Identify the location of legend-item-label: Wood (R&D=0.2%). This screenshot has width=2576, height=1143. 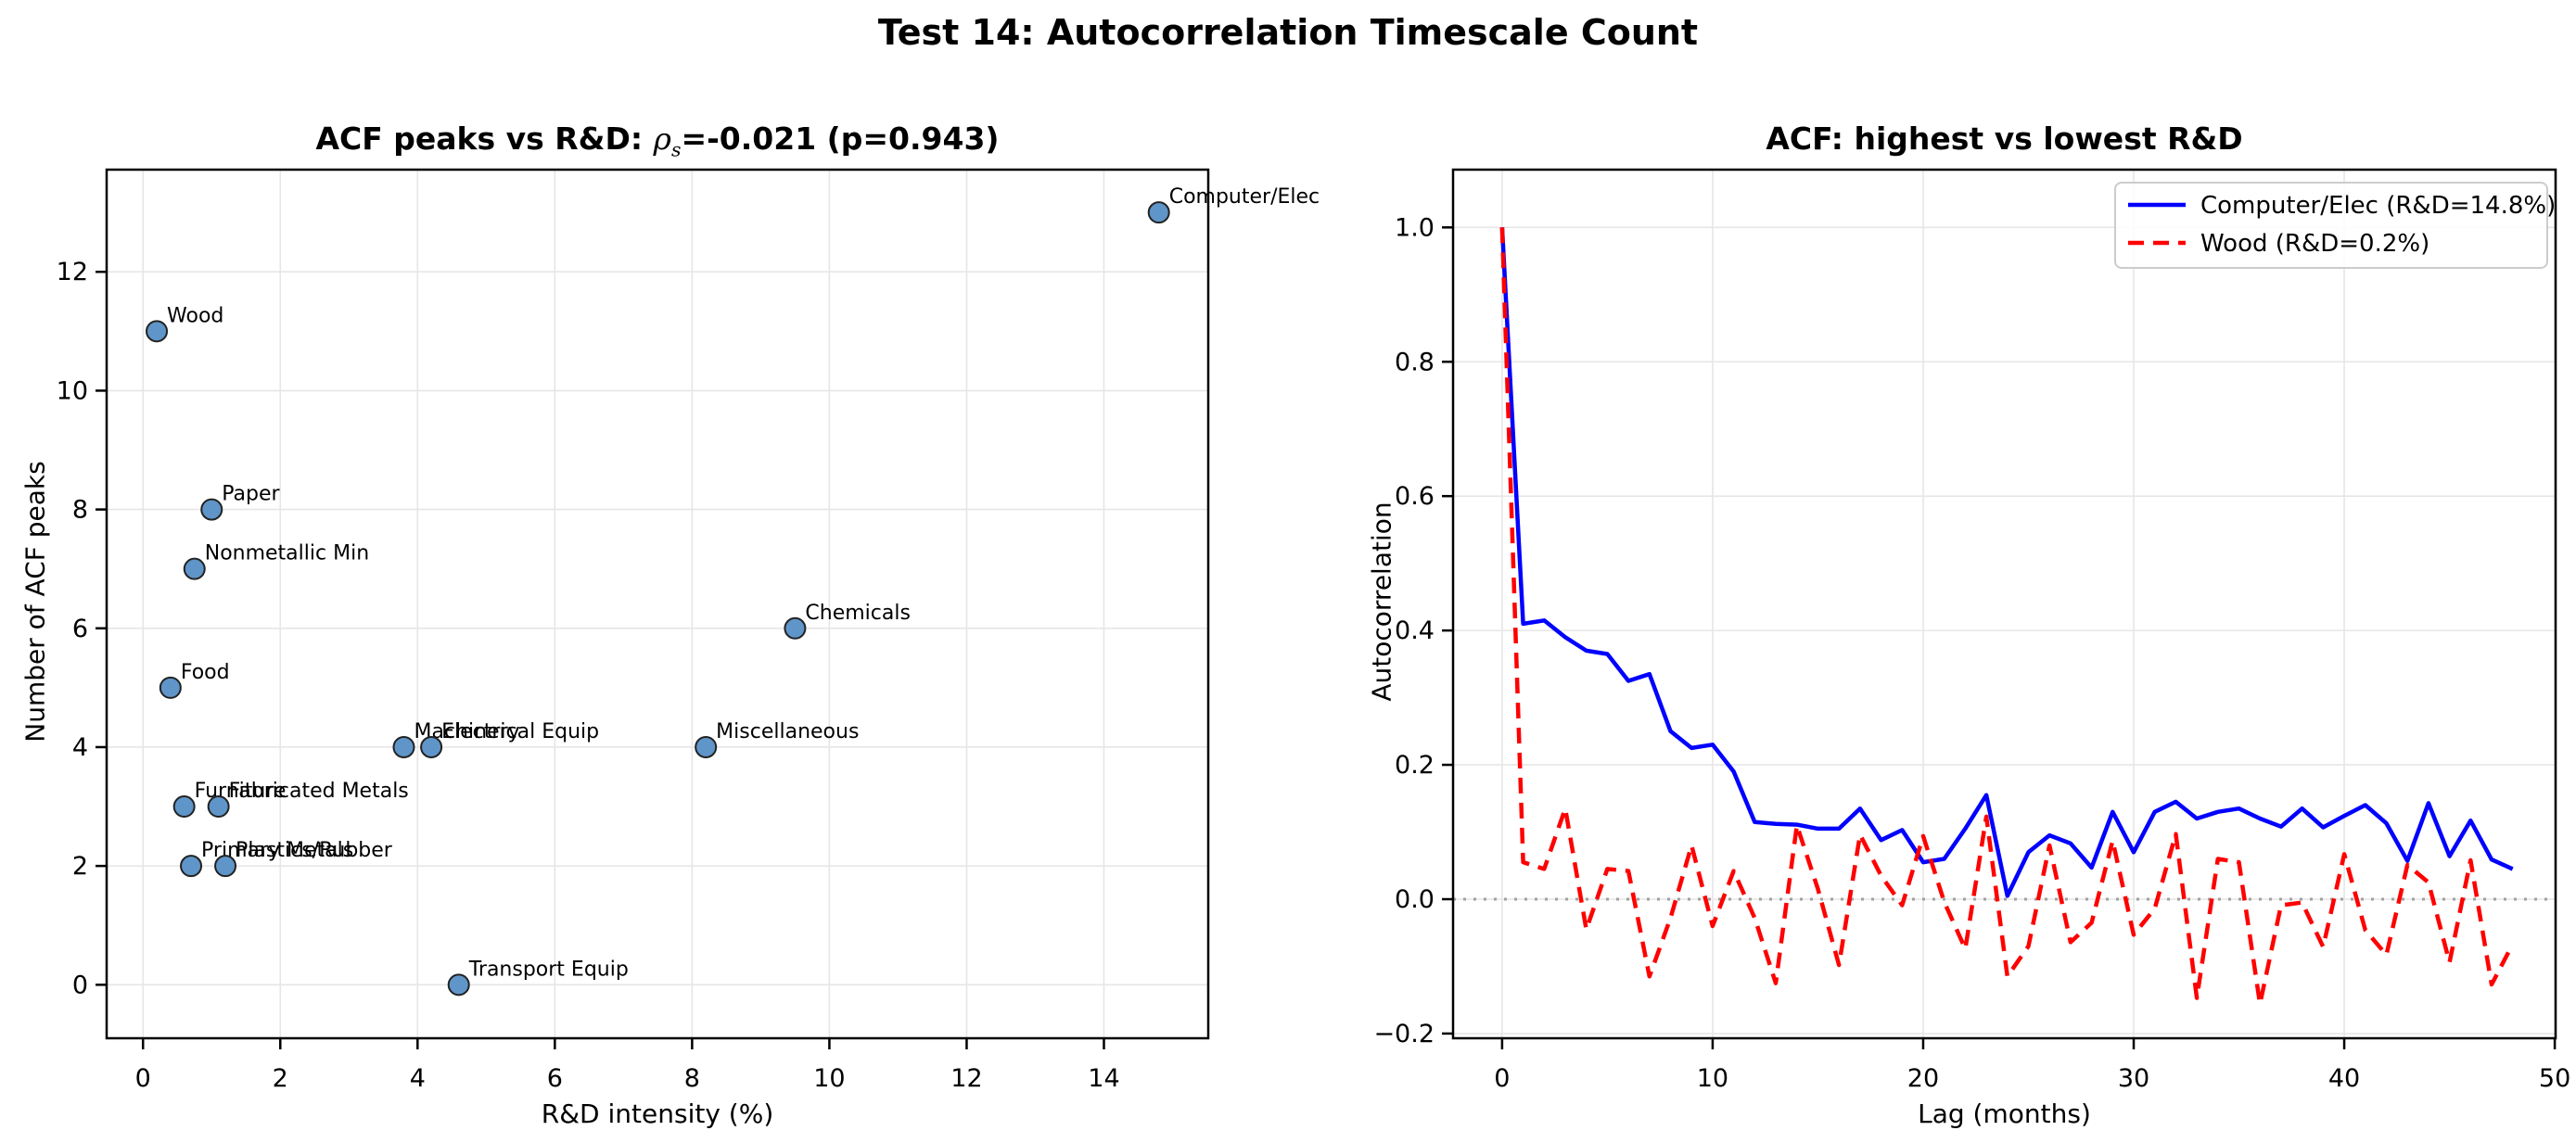
(2314, 244).